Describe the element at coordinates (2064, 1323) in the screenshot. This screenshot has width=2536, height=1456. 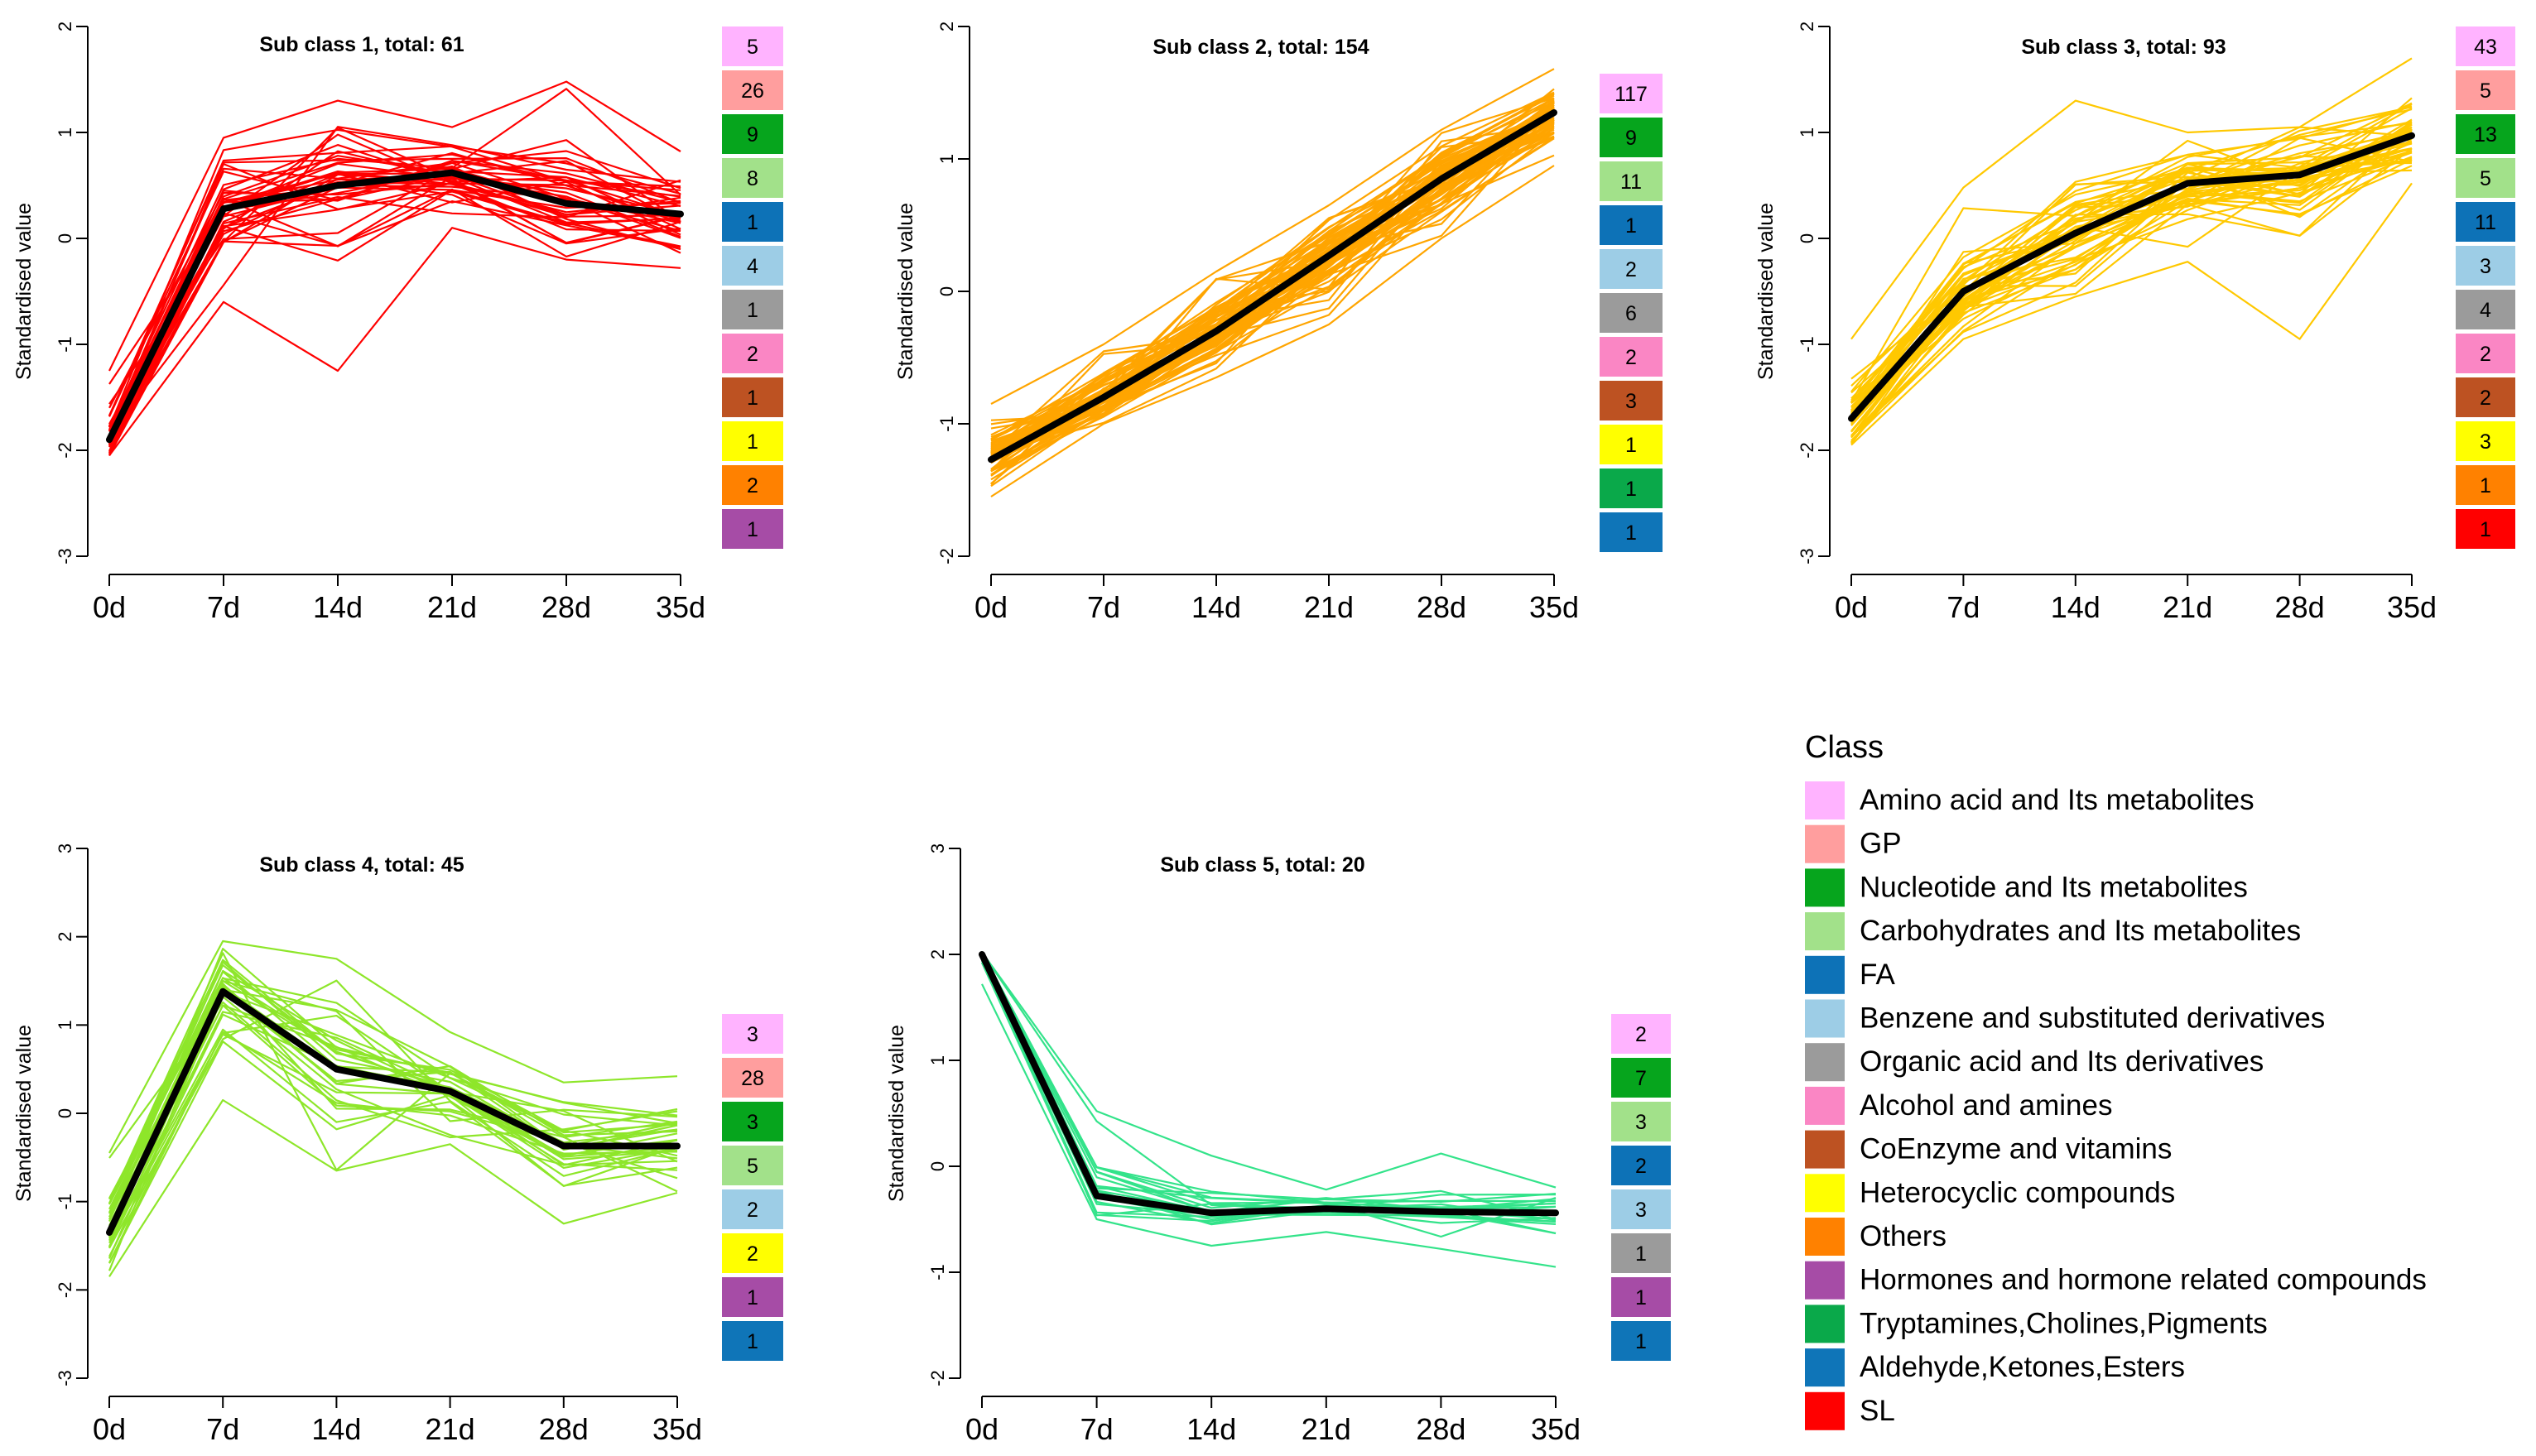
I see `legend-label: Tryptamines,Cholines,Pigments` at that location.